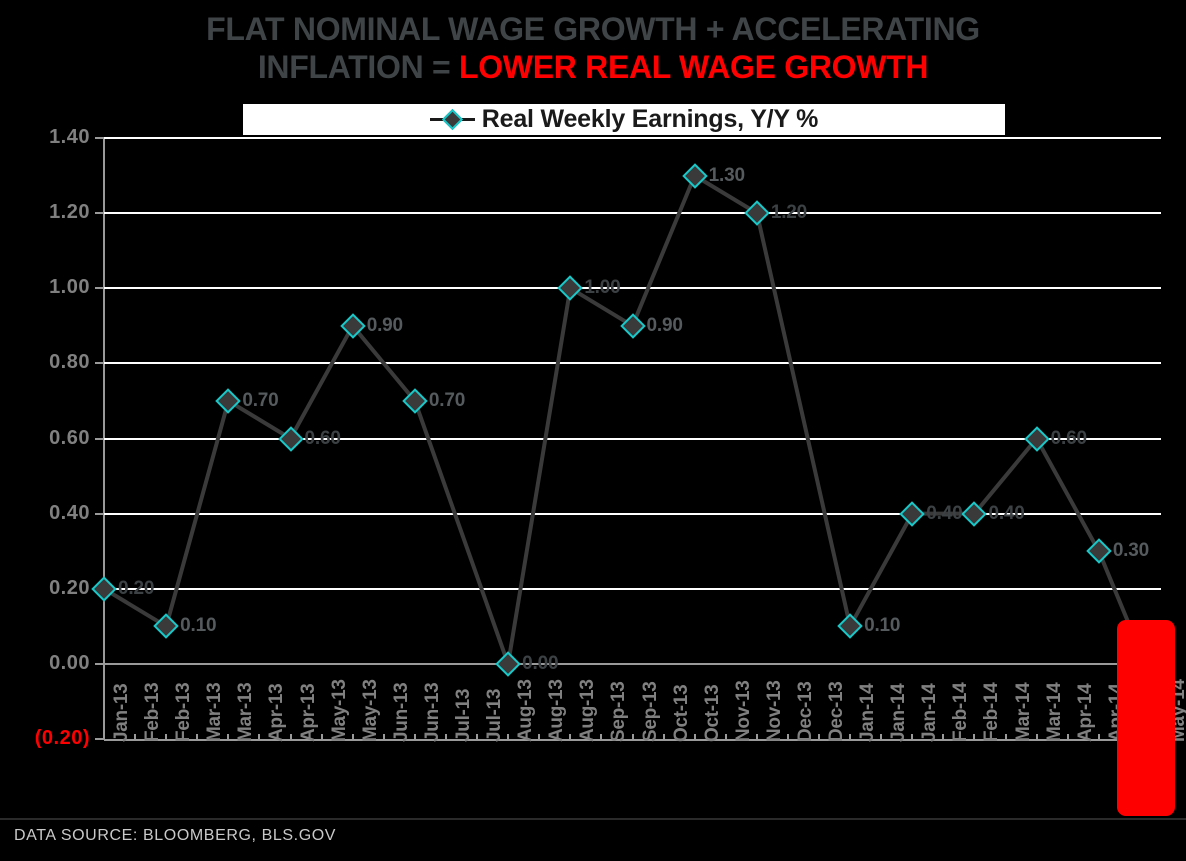 This screenshot has height=861, width=1186. Describe the element at coordinates (136, 588) in the screenshot. I see `data-point-label: 0.20` at that location.